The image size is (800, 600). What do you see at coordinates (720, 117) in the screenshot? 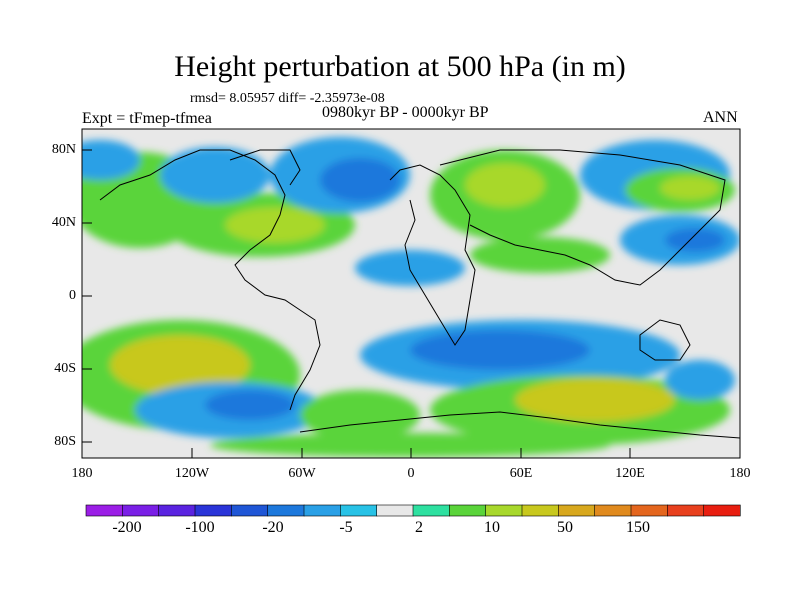
I see `season-label: ANN` at bounding box center [720, 117].